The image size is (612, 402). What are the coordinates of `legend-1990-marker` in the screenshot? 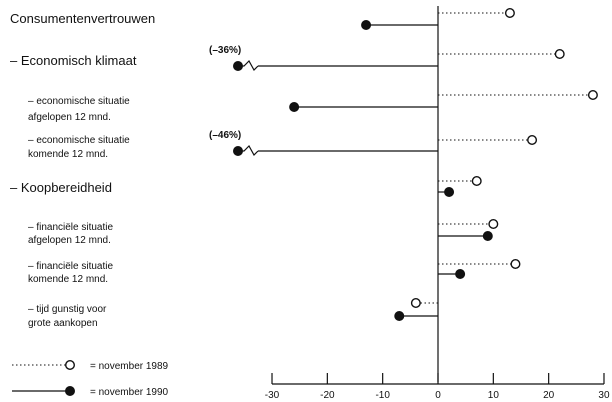 It's located at (70, 391).